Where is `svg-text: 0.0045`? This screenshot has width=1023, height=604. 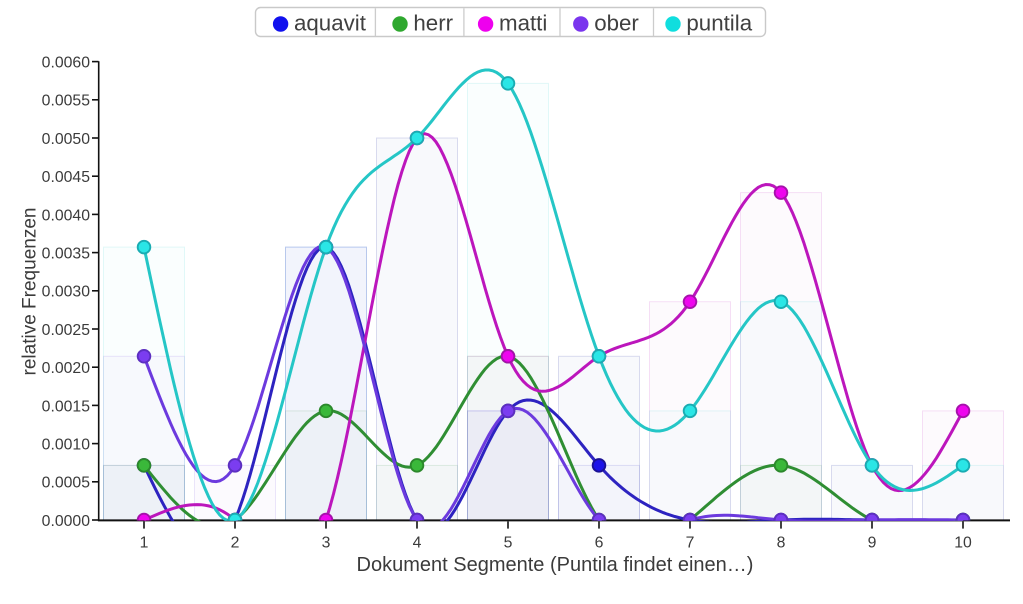 svg-text: 0.0045 is located at coordinates (66, 177).